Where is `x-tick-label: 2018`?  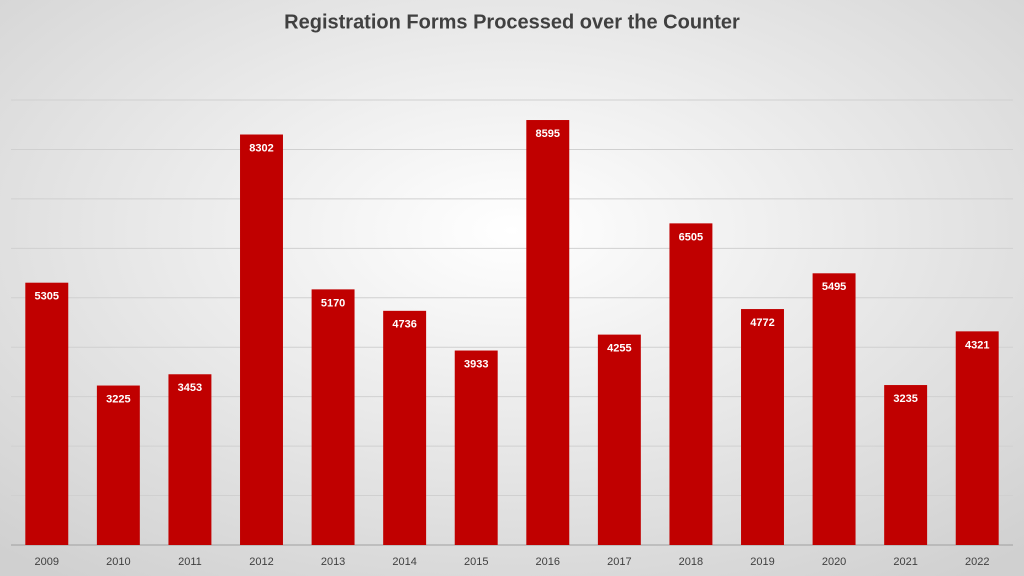
x-tick-label: 2018 is located at coordinates (691, 562).